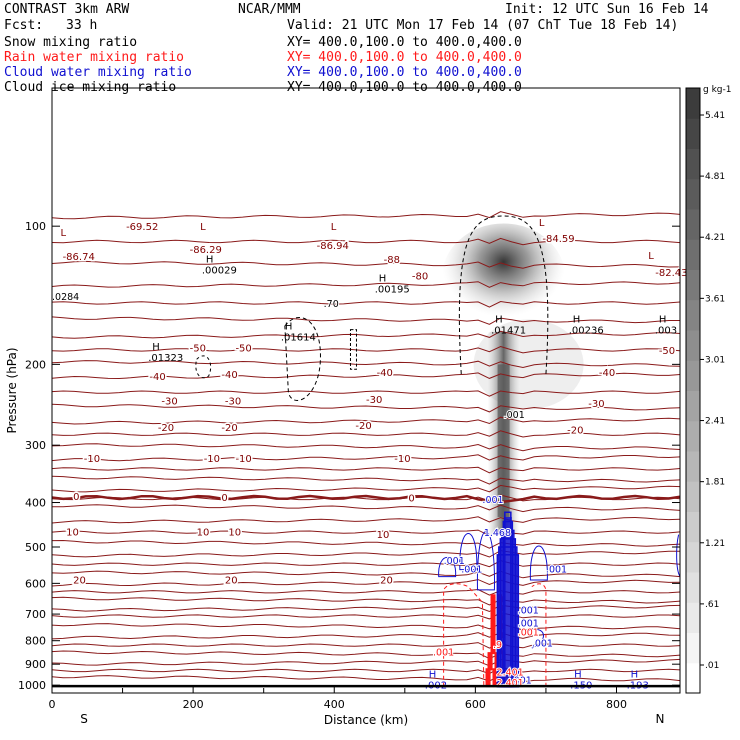 The width and height of the screenshot is (740, 740). I want to click on colorbar-units: g kg-1, so click(717, 90).